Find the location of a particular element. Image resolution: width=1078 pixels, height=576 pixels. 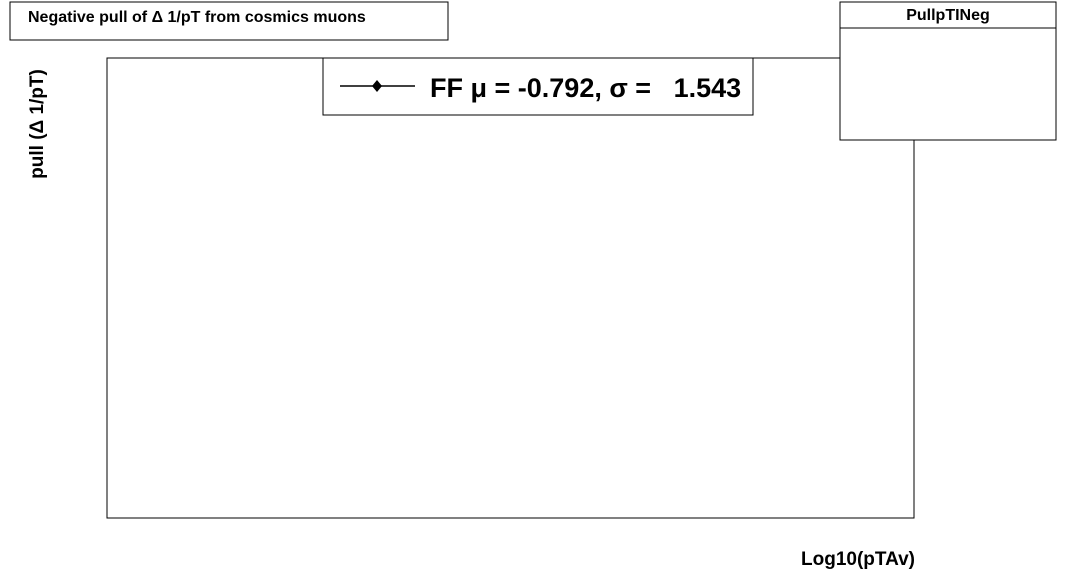

legend-label: FF μ = -0.792, σ = 1.543 is located at coordinates (585, 88).